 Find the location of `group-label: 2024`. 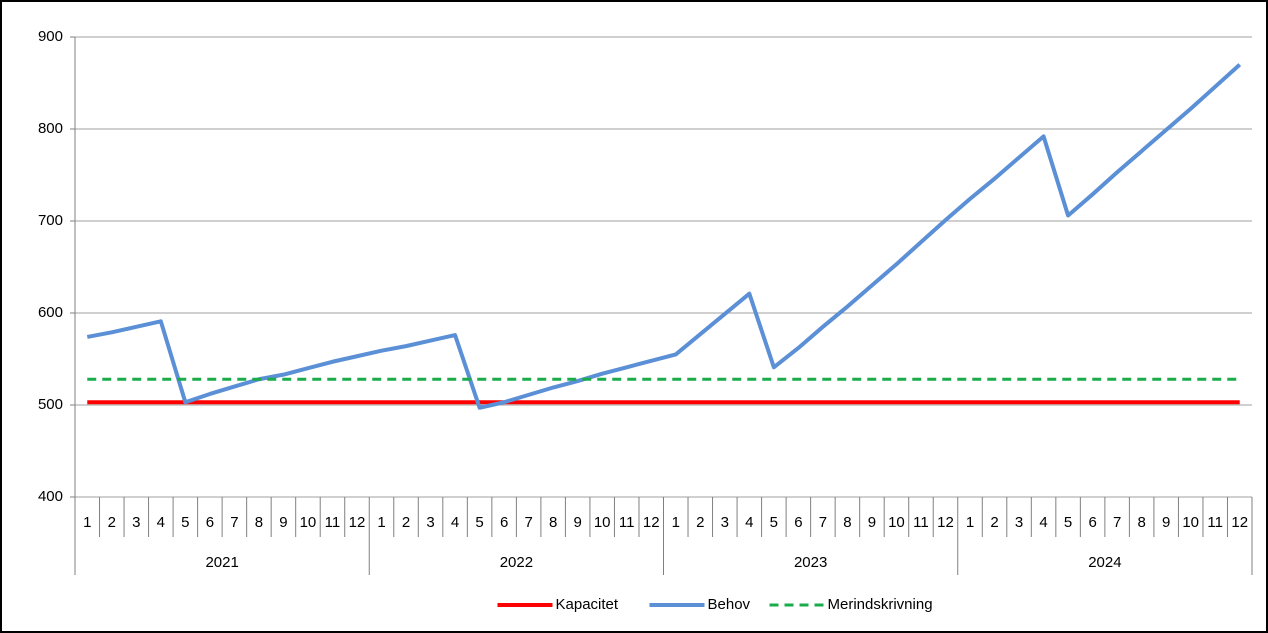

group-label: 2024 is located at coordinates (1104, 562).